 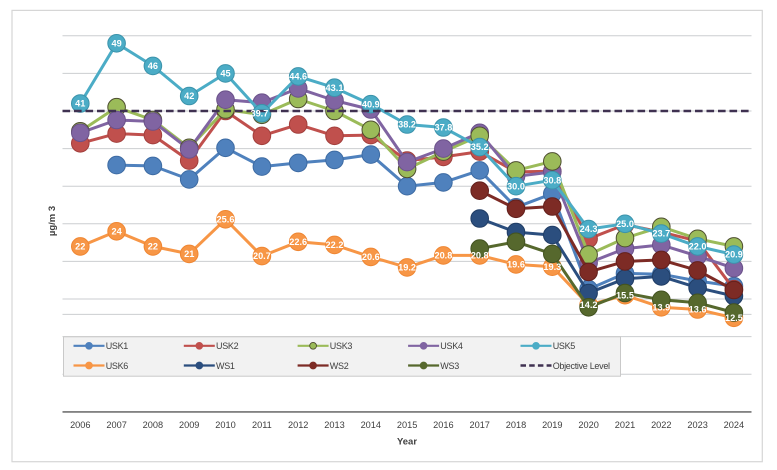 What do you see at coordinates (80, 104) in the screenshot?
I see `svg-text: 41` at bounding box center [80, 104].